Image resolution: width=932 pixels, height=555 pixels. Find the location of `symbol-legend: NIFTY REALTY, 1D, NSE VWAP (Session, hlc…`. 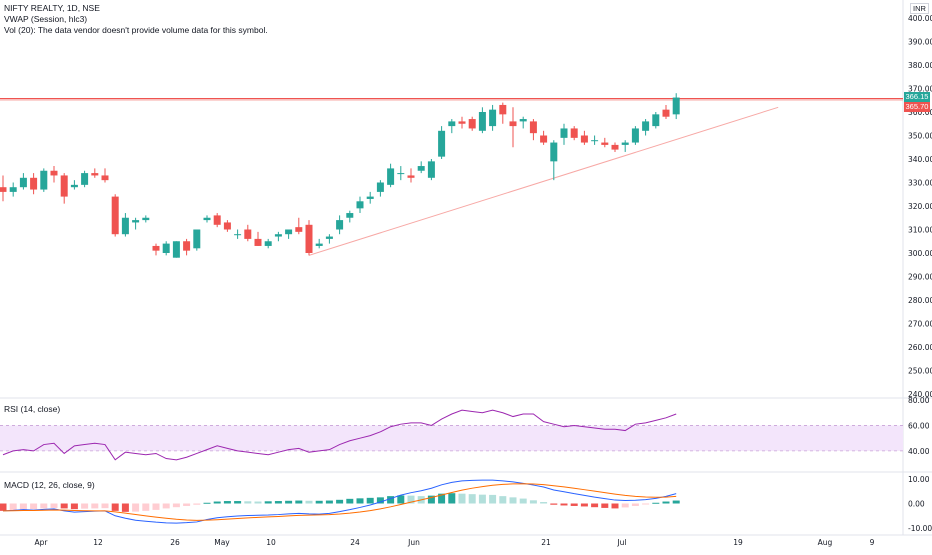

symbol-legend: NIFTY REALTY, 1D, NSE VWAP (Session, hlc… is located at coordinates (136, 19).